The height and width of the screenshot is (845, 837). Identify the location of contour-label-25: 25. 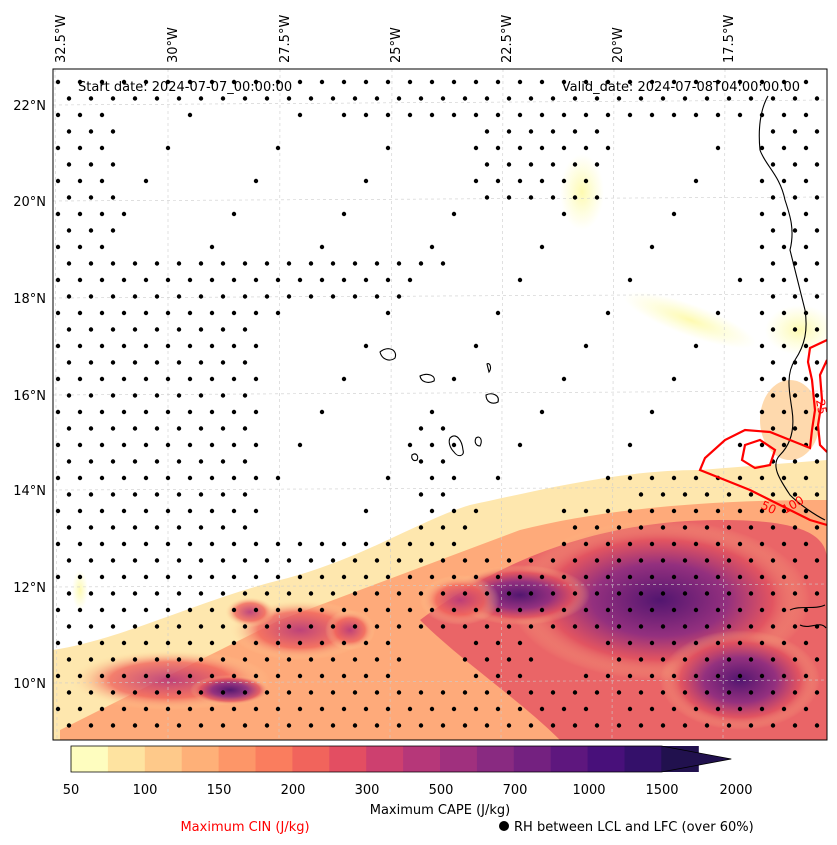
(821, 406).